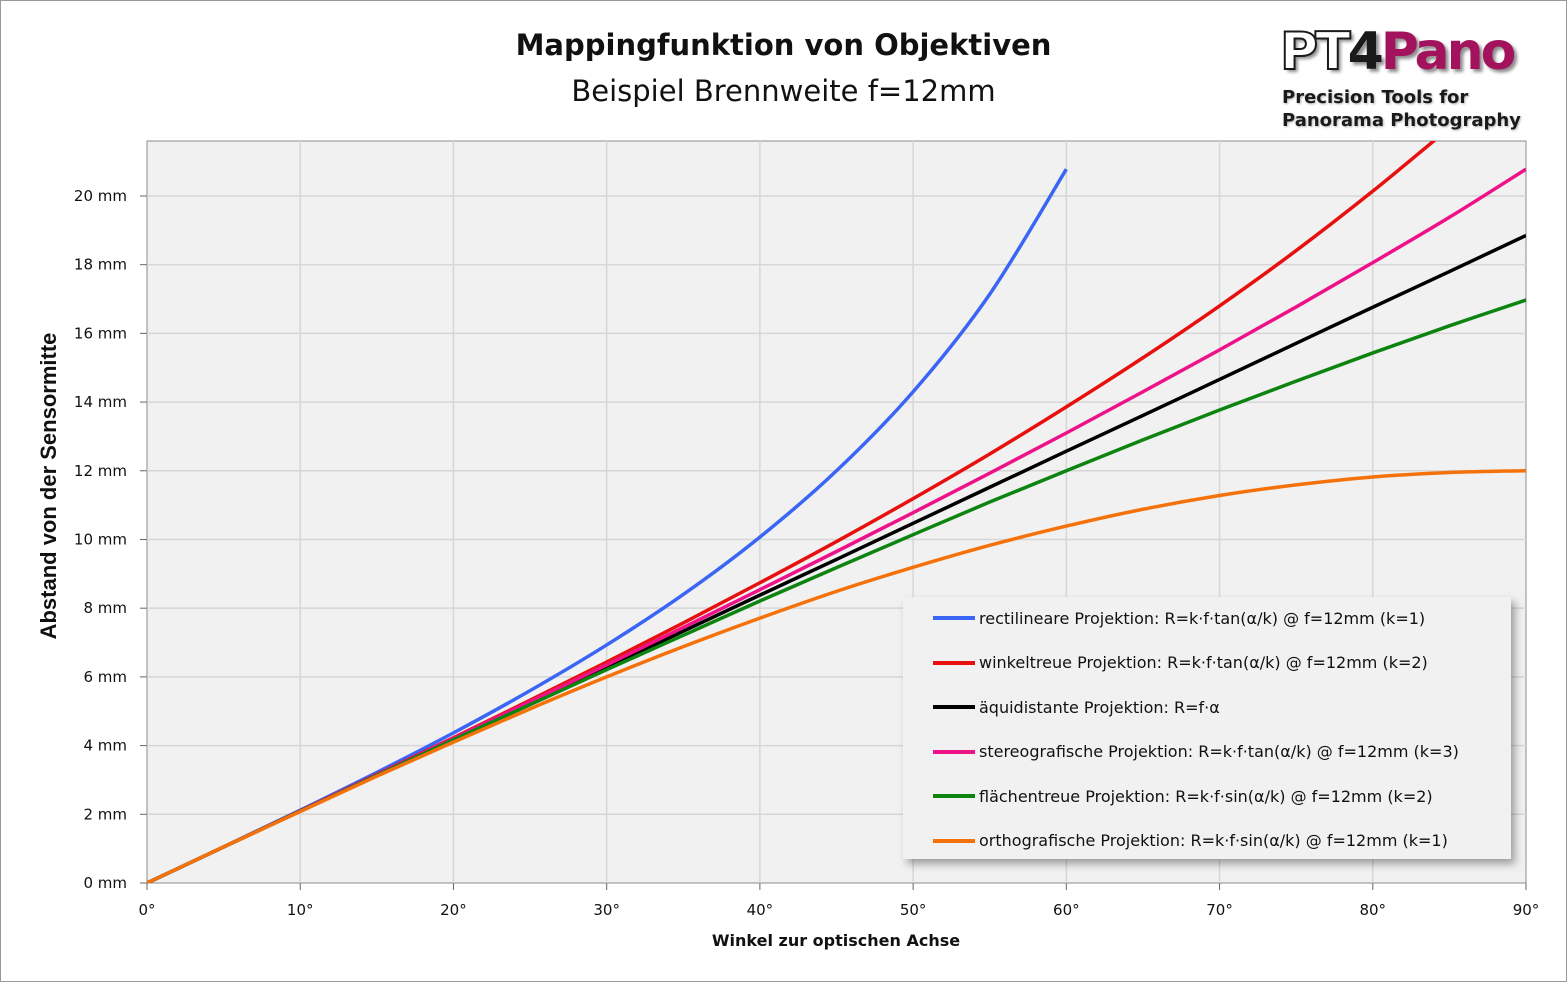 This screenshot has width=1567, height=982. Describe the element at coordinates (1066, 910) in the screenshot. I see `x-tick-label: 60°` at that location.